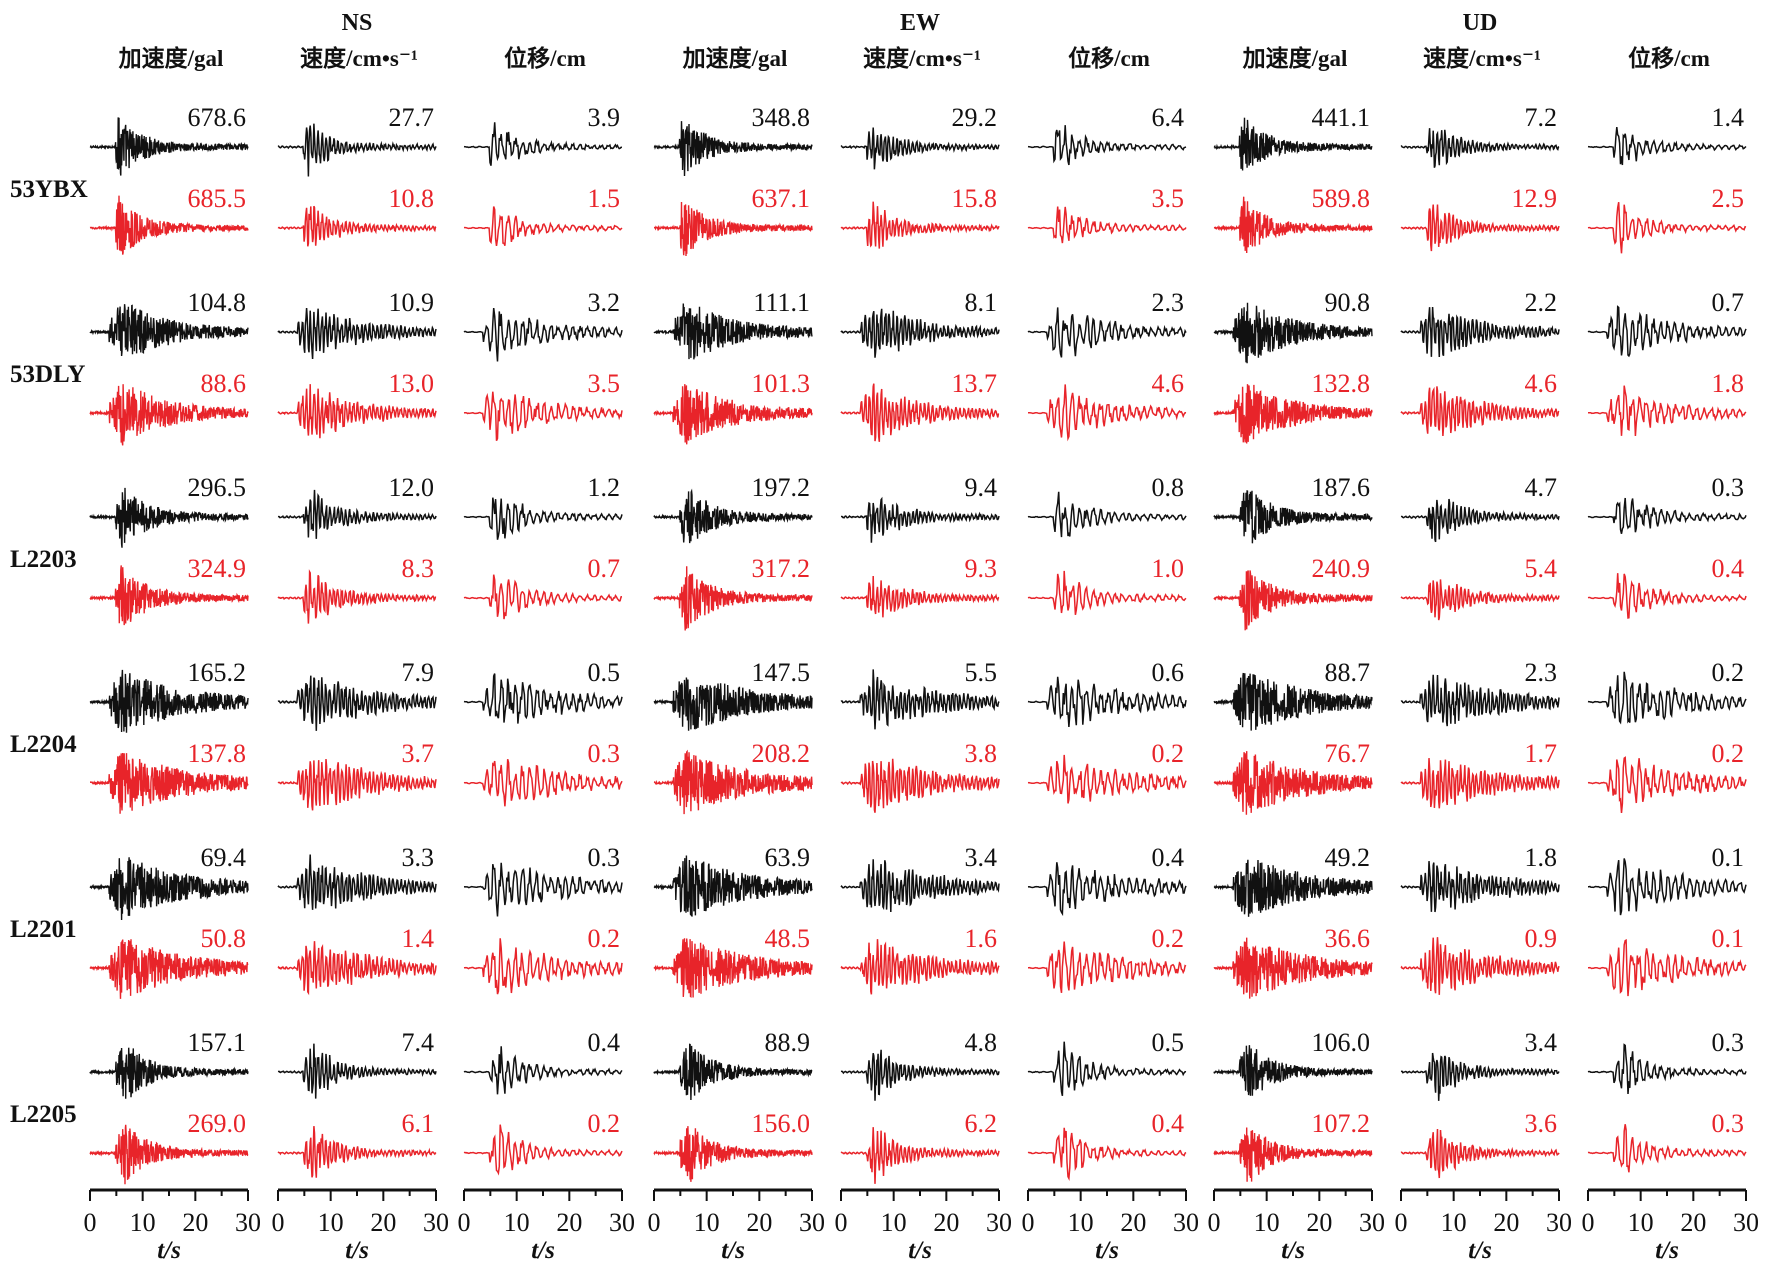  What do you see at coordinates (1693, 1222) in the screenshot?
I see `tick-label: 20` at bounding box center [1693, 1222].